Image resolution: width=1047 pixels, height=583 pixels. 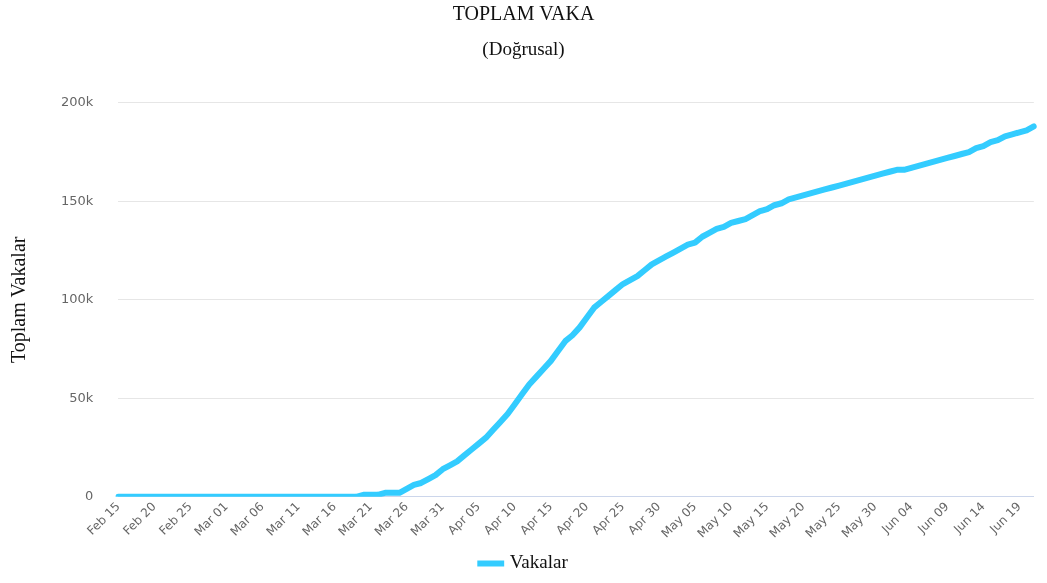 What do you see at coordinates (1005, 518) in the screenshot?
I see `x-tick-label: Jun 19` at bounding box center [1005, 518].